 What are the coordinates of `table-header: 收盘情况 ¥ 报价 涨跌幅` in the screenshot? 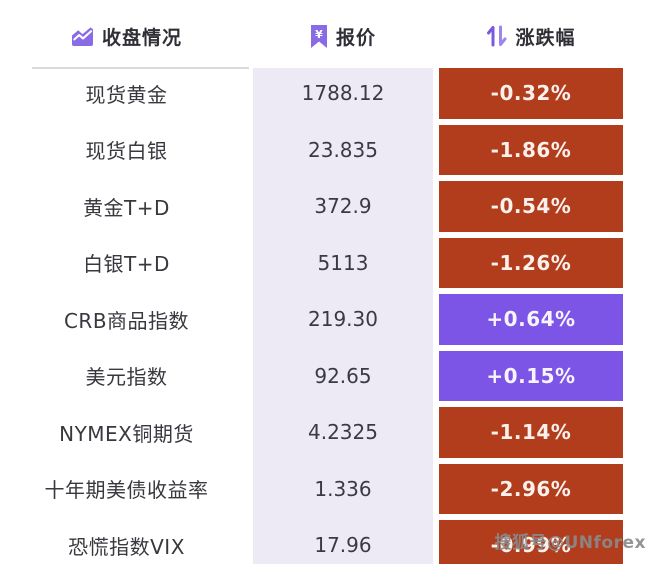 It's located at (323, 34).